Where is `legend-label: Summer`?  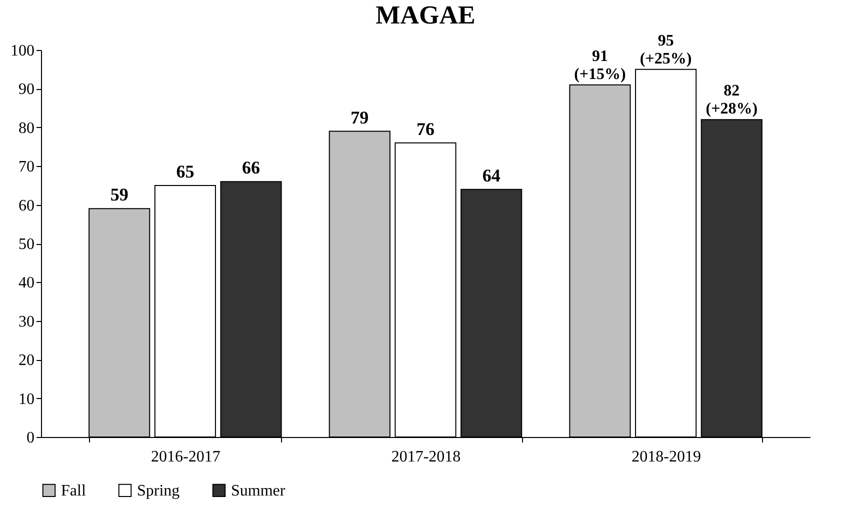
legend-label: Summer is located at coordinates (258, 491).